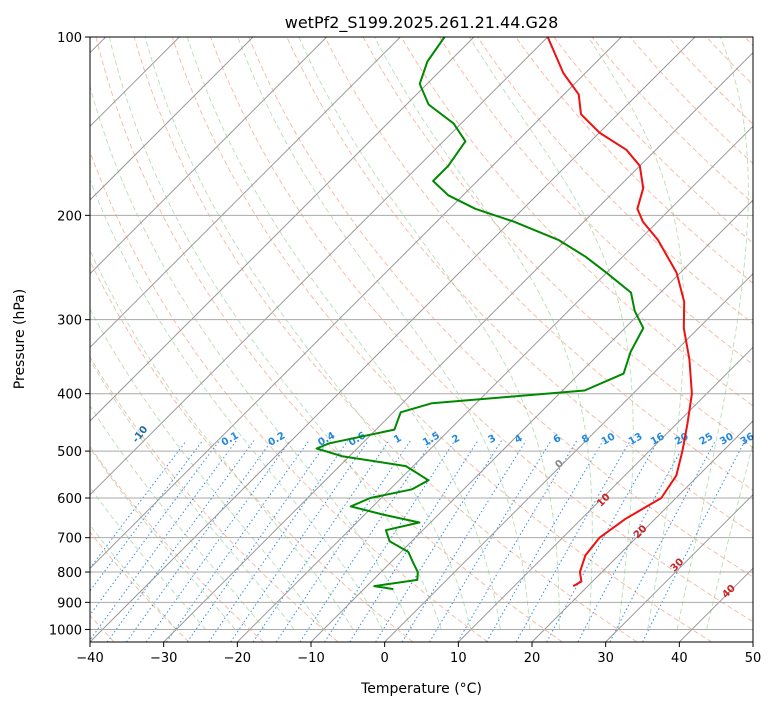 This screenshot has width=775, height=708. I want to click on mixing-ratio-label: 36, so click(748, 439).